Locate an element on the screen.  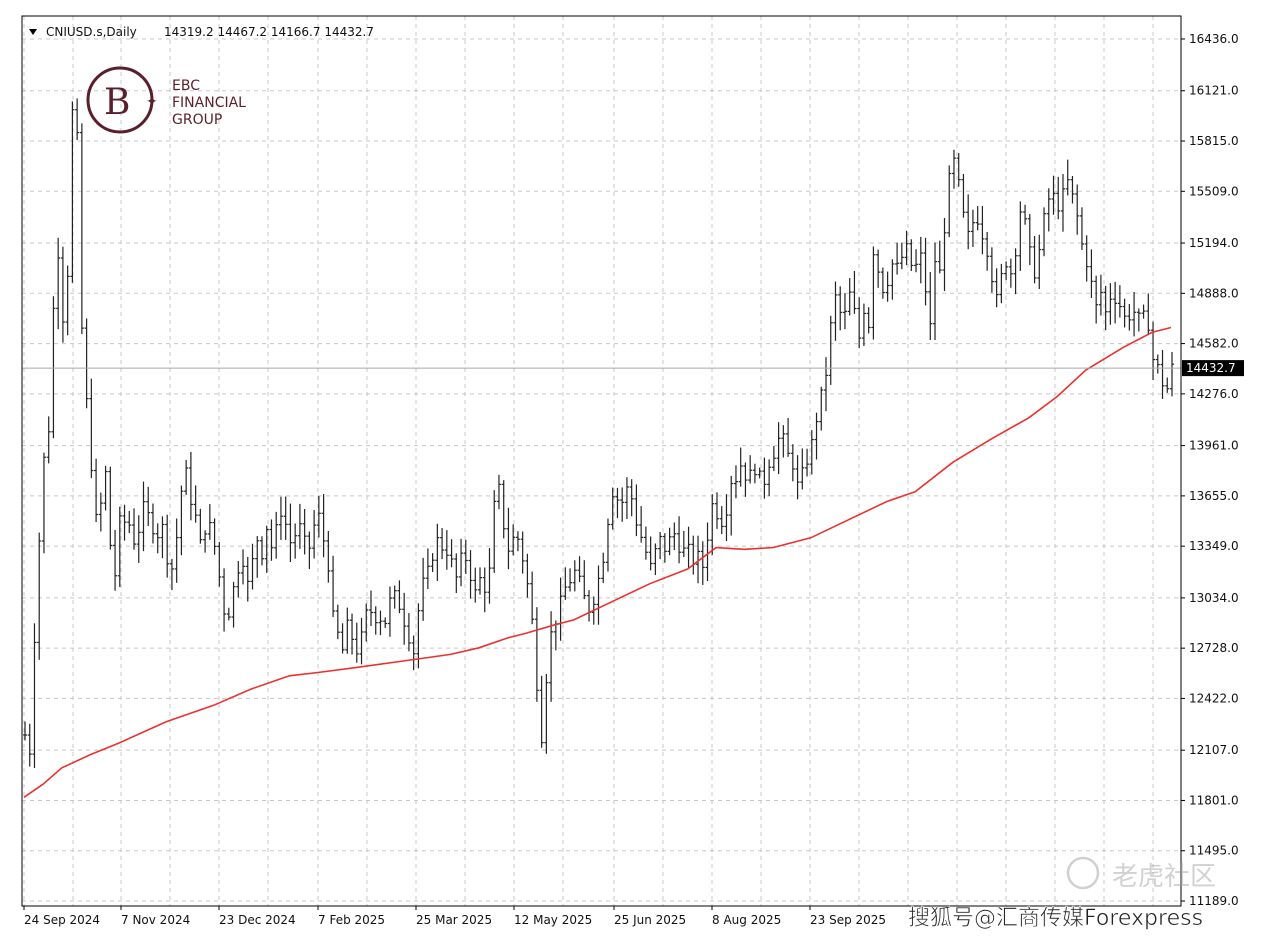
x-tick-label: 25 Mar 2025 is located at coordinates (454, 920).